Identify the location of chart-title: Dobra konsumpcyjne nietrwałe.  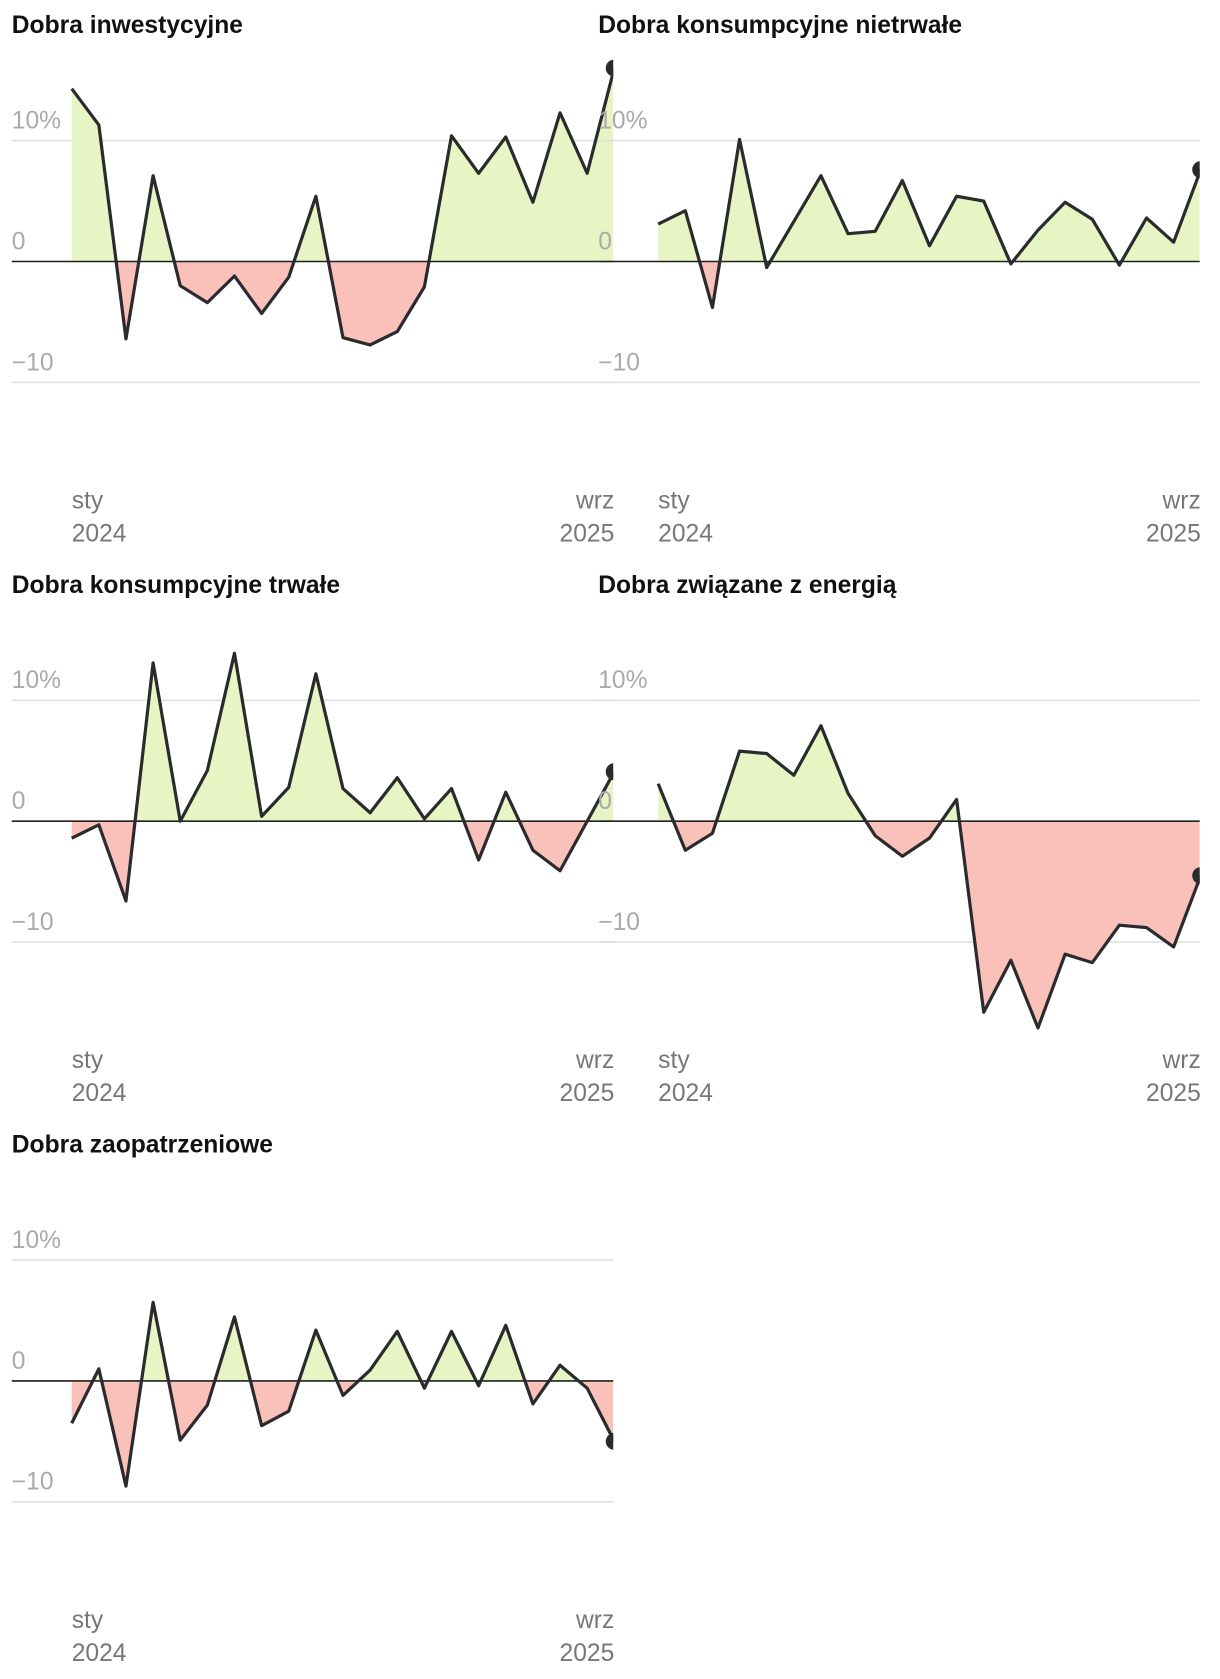
(780, 24).